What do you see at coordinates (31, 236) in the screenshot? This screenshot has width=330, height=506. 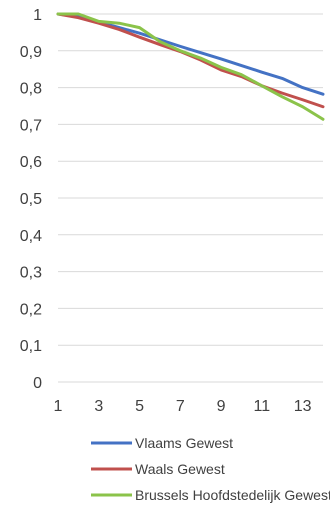 I see `y-tick-label: 0,4` at bounding box center [31, 236].